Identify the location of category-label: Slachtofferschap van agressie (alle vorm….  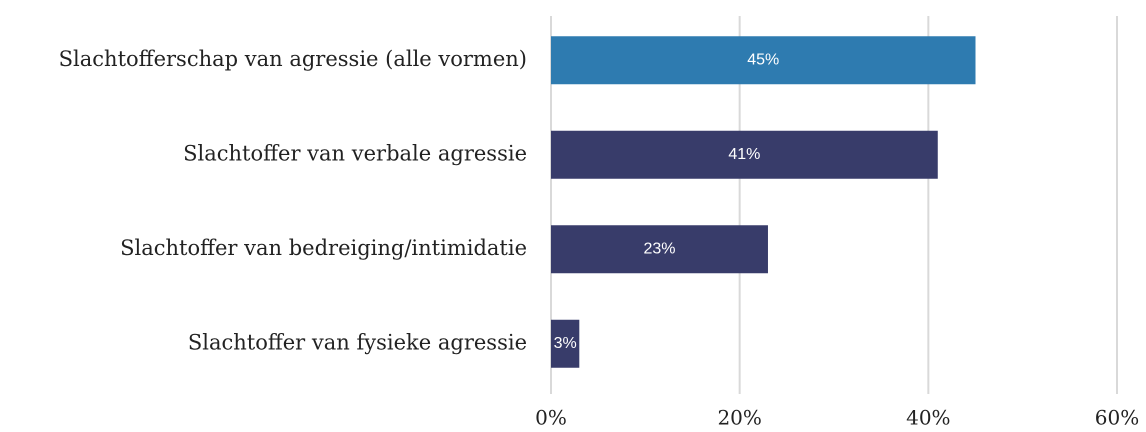
(293, 59).